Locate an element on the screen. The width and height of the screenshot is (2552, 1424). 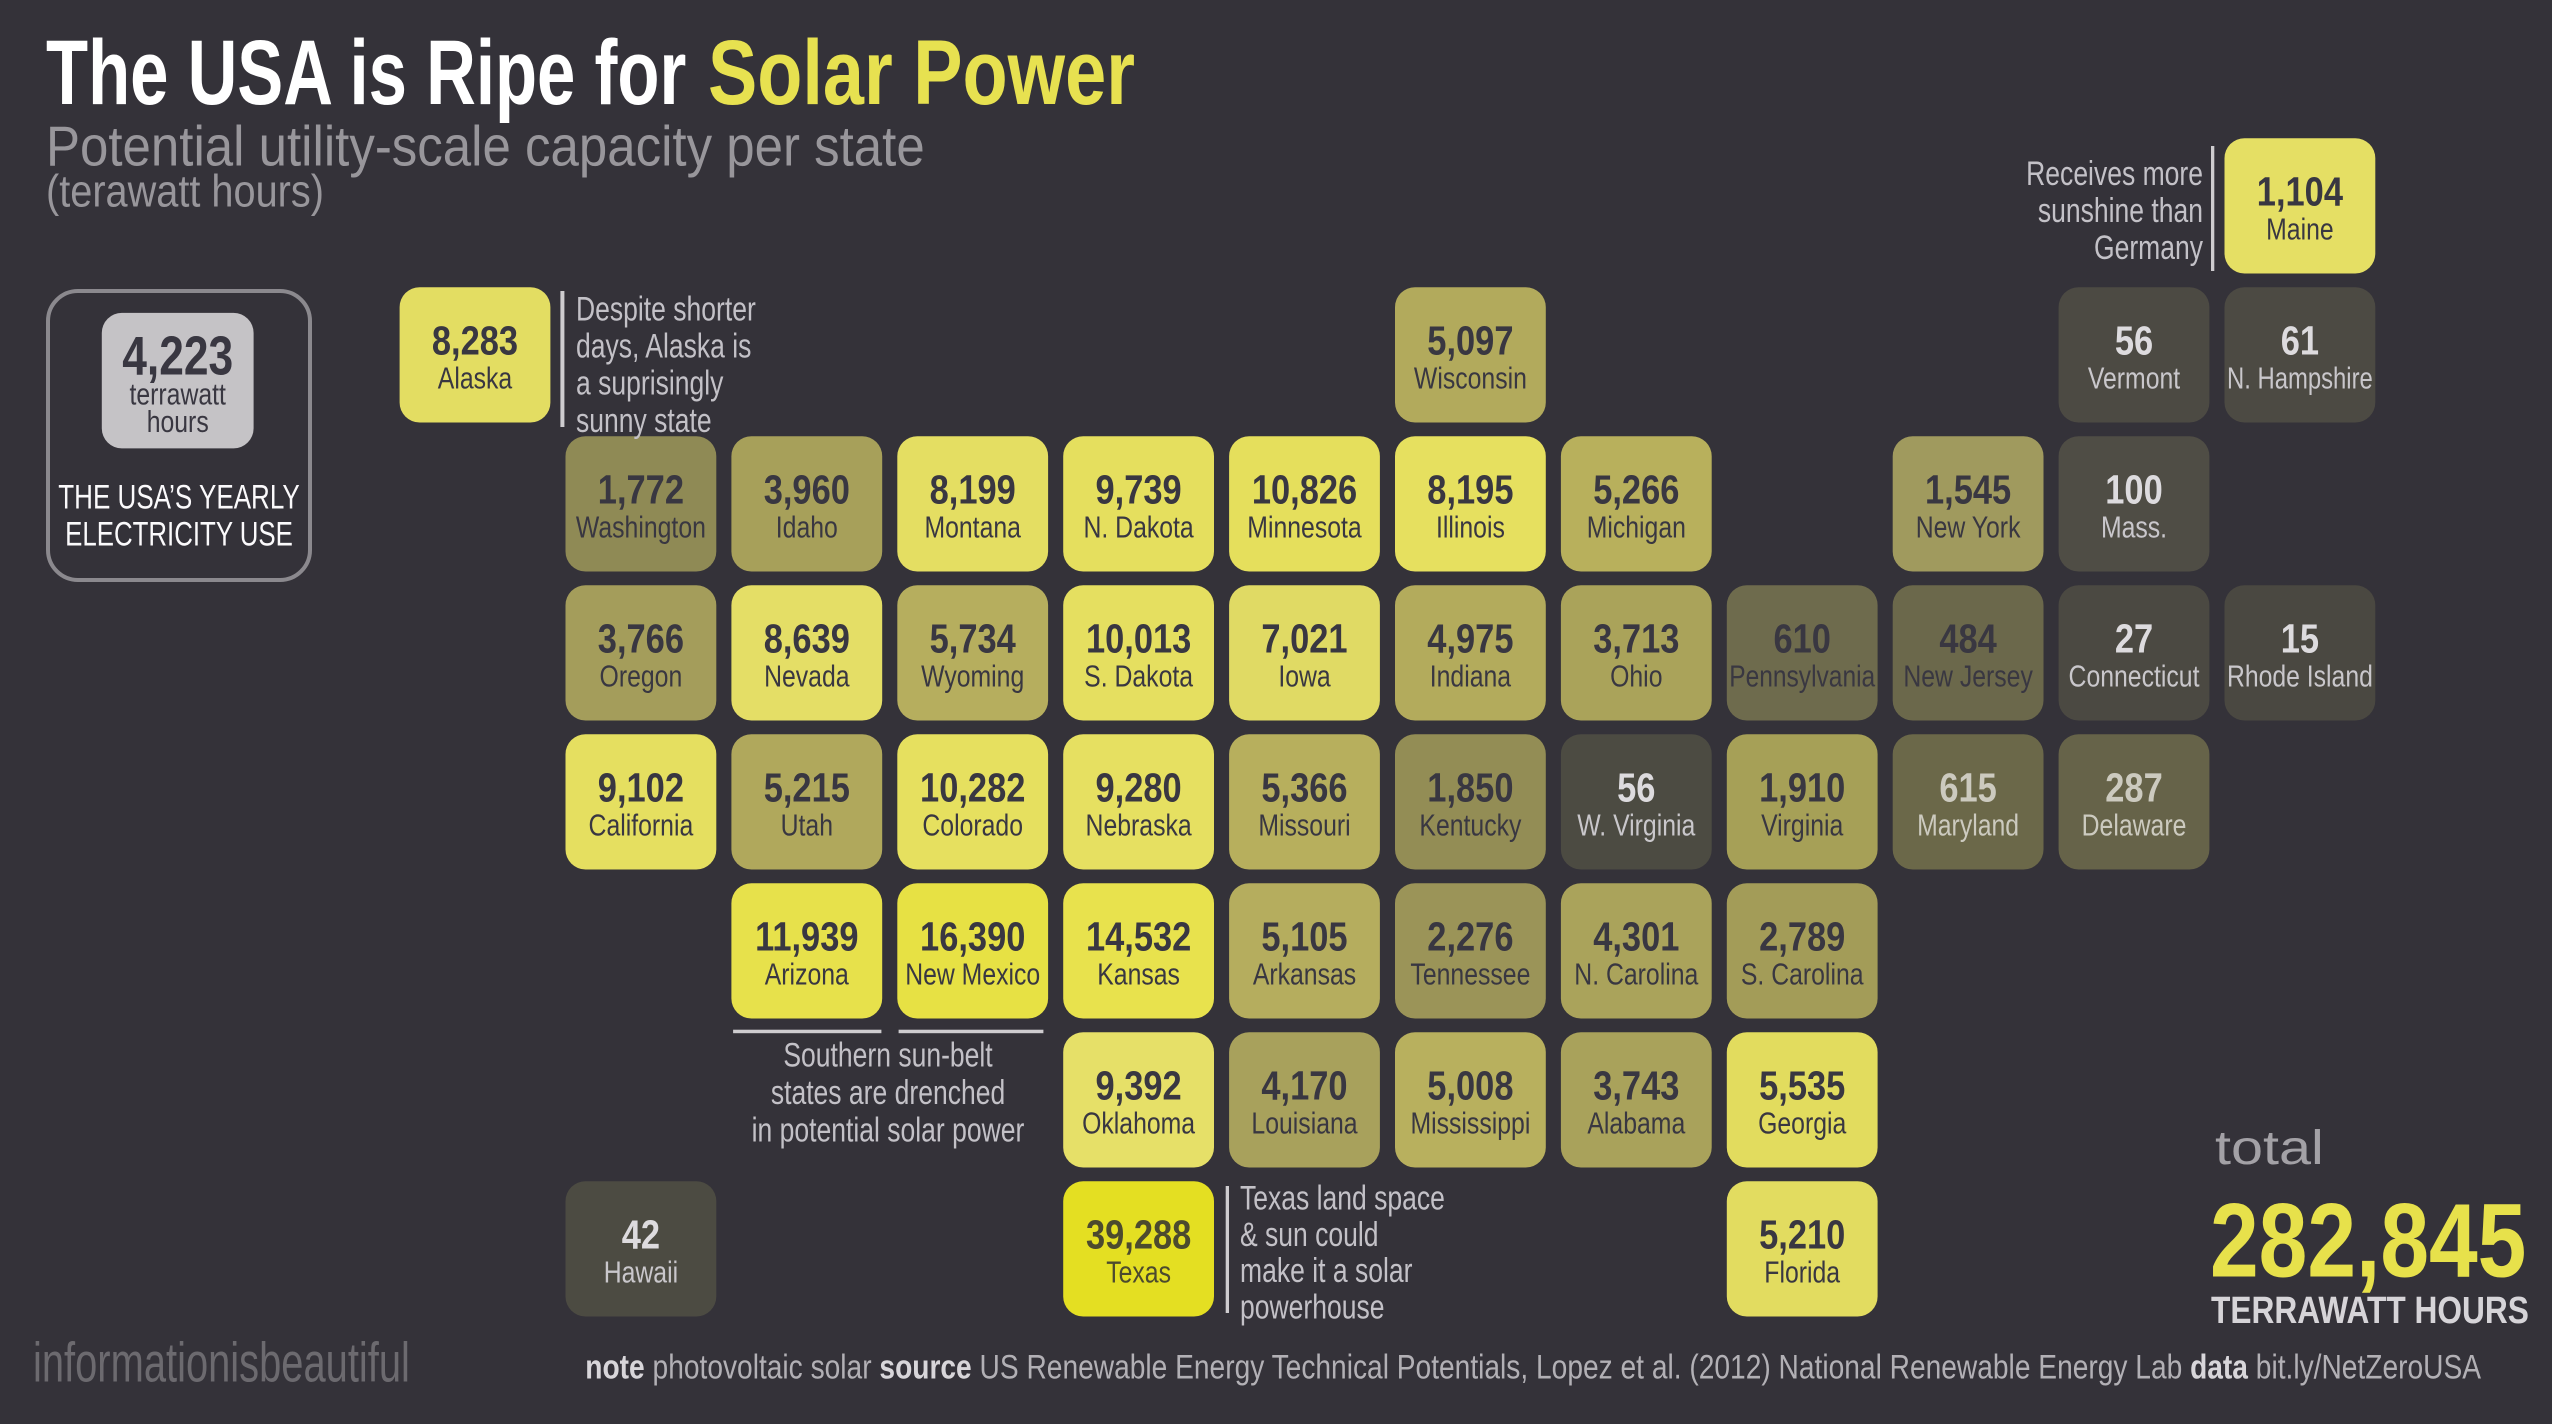
svg-text: 100 is located at coordinates (2133, 490).